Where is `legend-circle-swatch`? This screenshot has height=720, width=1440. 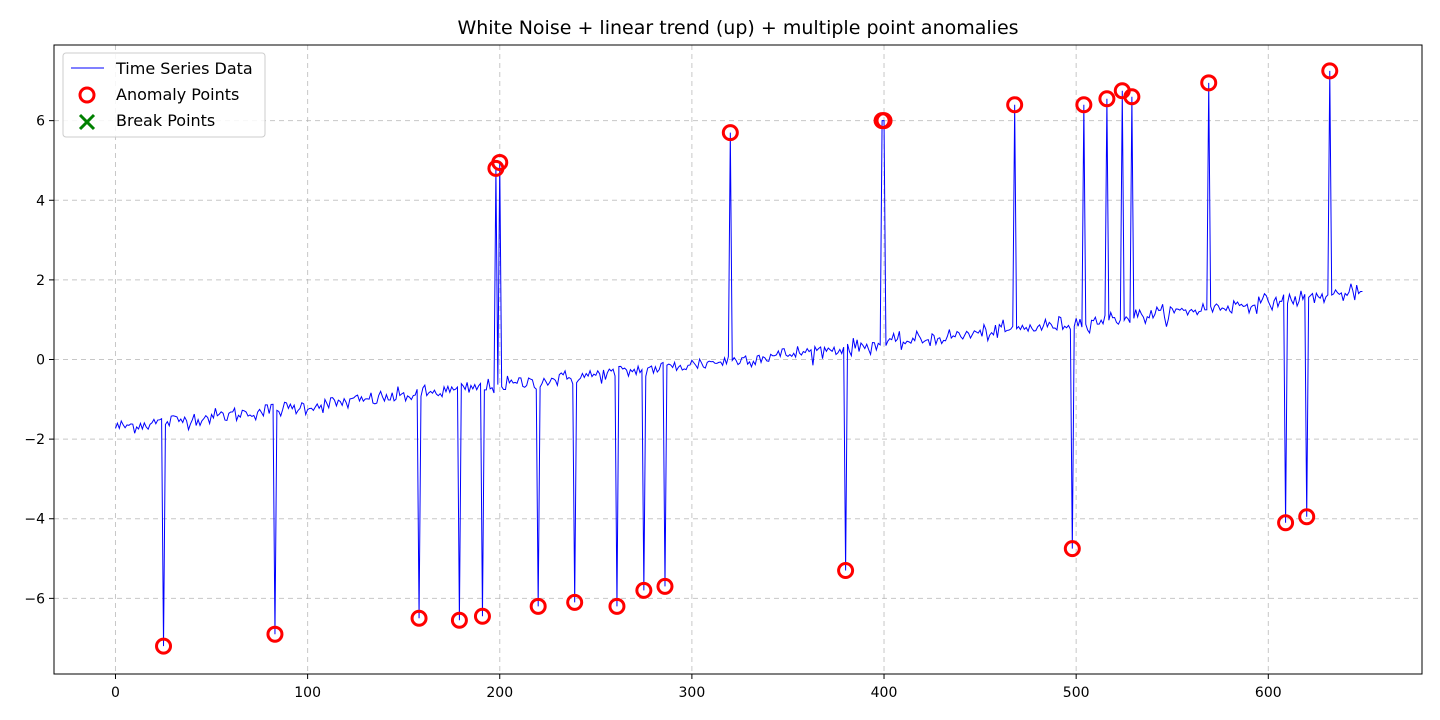
legend-circle-swatch is located at coordinates (87, 95).